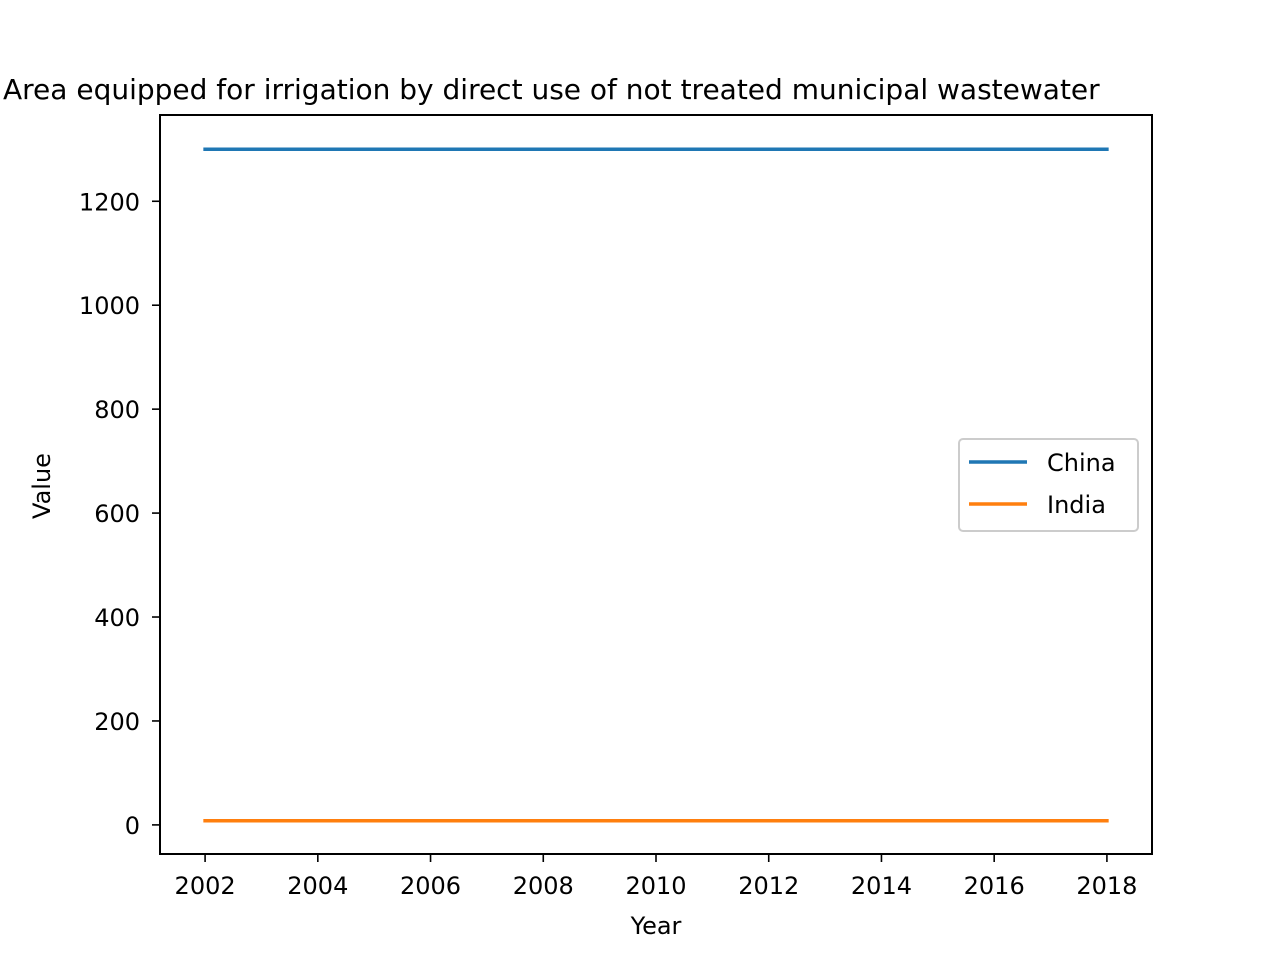 The image size is (1280, 960). I want to click on y-tick-label: 1000, so click(109, 306).